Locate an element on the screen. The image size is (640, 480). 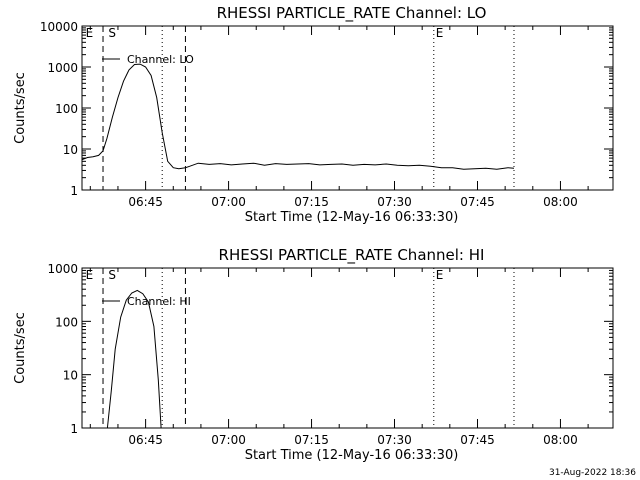
footer-timestamp: 31-Aug-2022 18:36 is located at coordinates (592, 473).